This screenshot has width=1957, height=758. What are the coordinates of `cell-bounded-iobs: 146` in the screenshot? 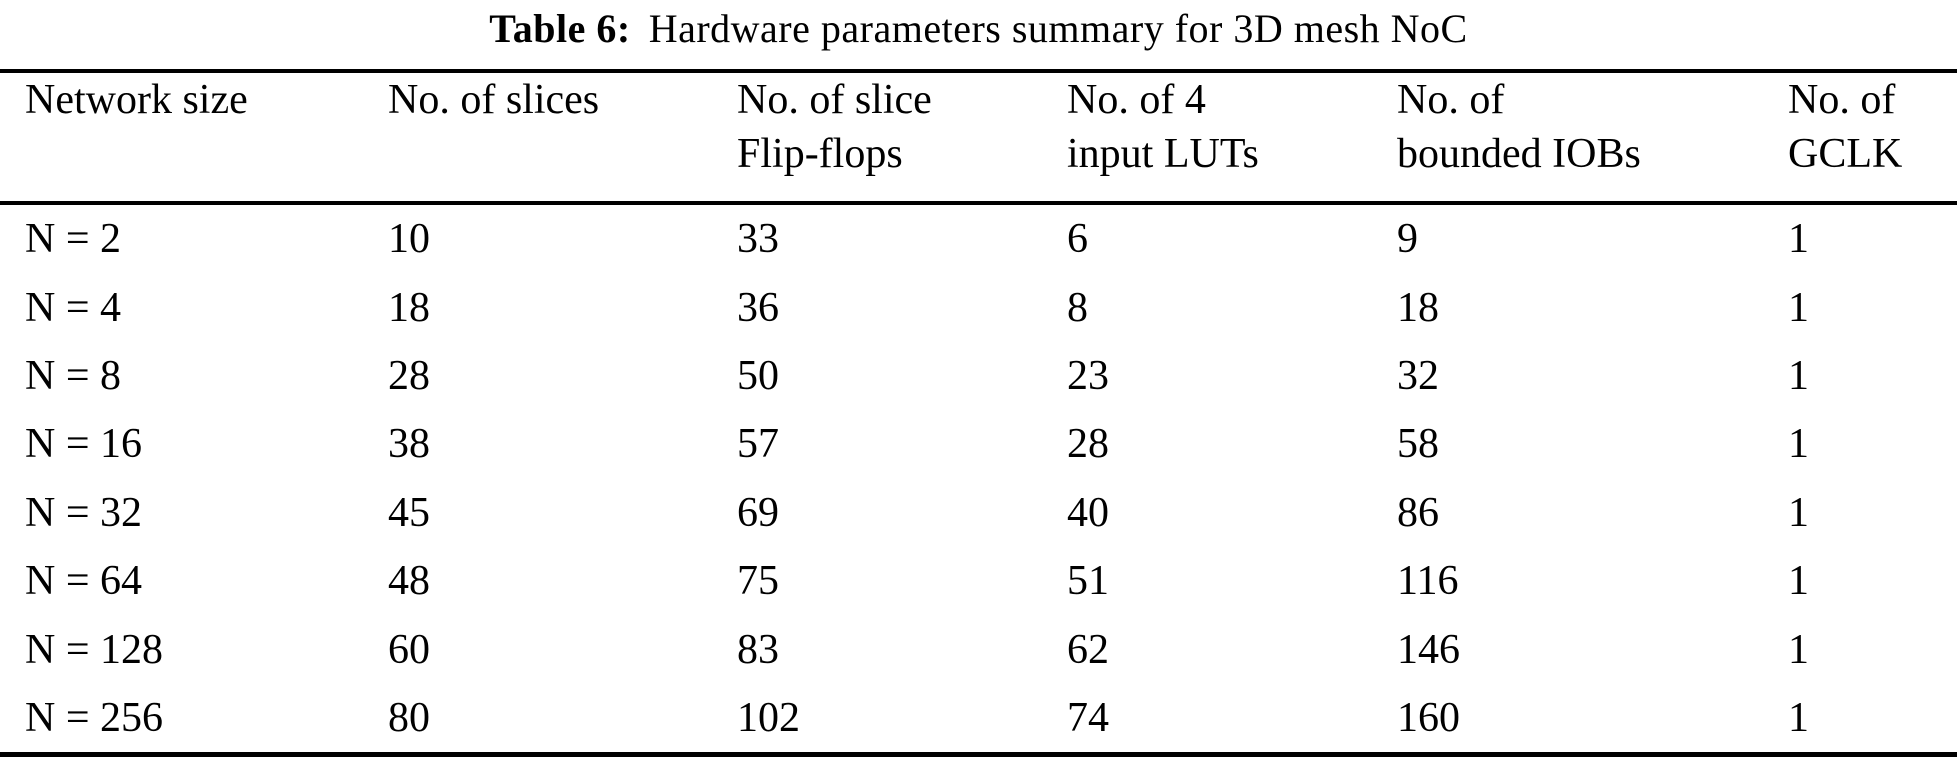 It's located at (1428, 649).